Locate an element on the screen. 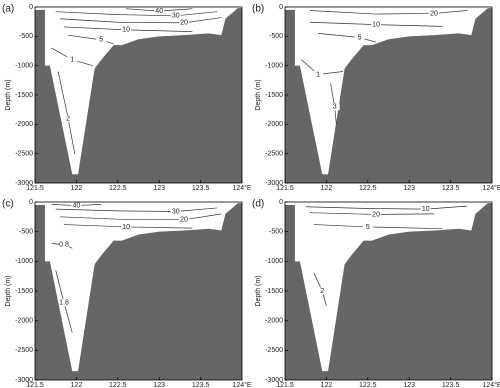 This screenshot has width=500, height=388. x-tick-label: 123 is located at coordinates (159, 385).